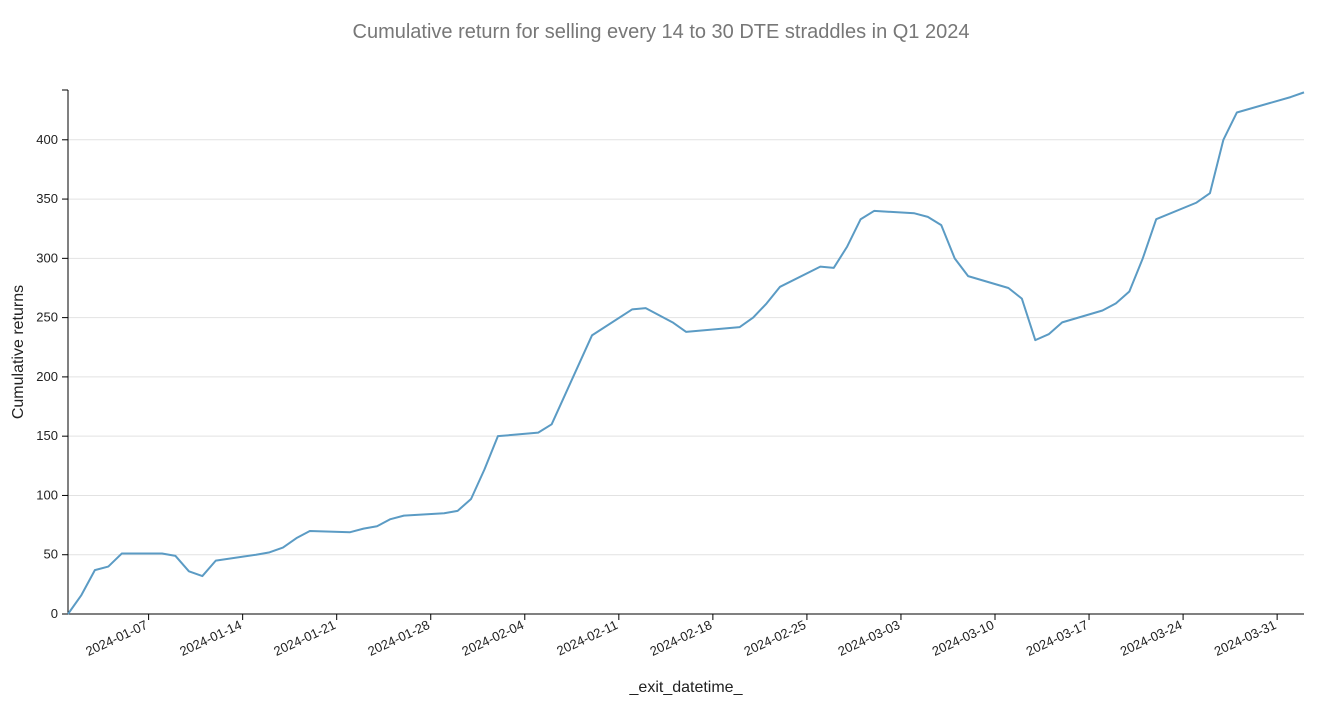 The width and height of the screenshot is (1322, 701). I want to click on y-tick-label: 250, so click(47, 317).